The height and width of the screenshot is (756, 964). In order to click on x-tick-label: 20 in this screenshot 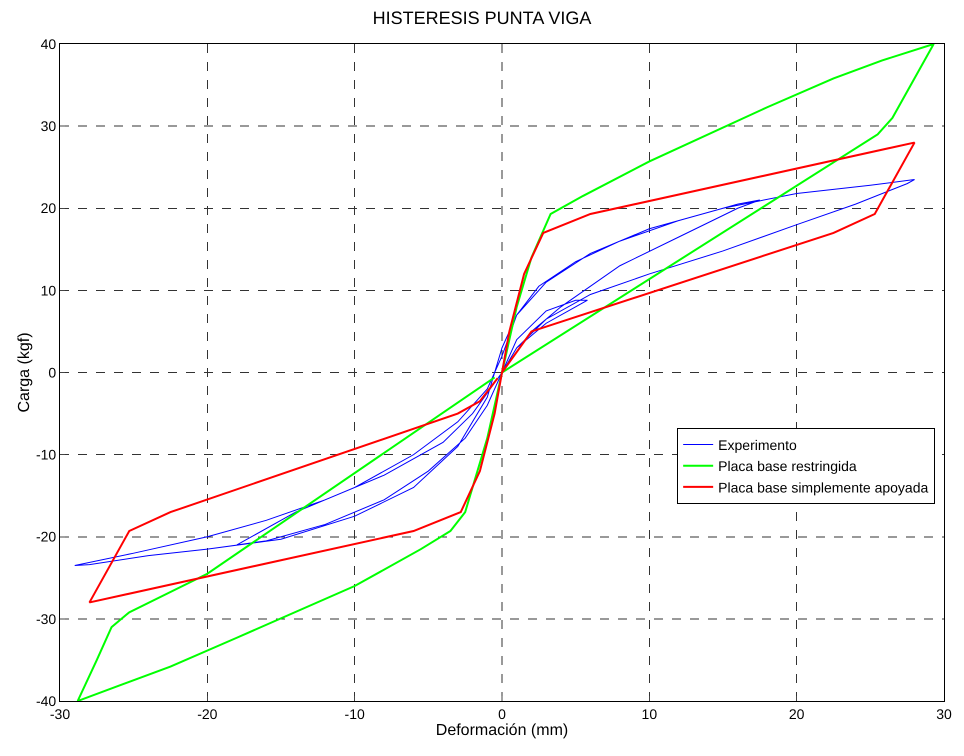, I will do `click(796, 714)`.